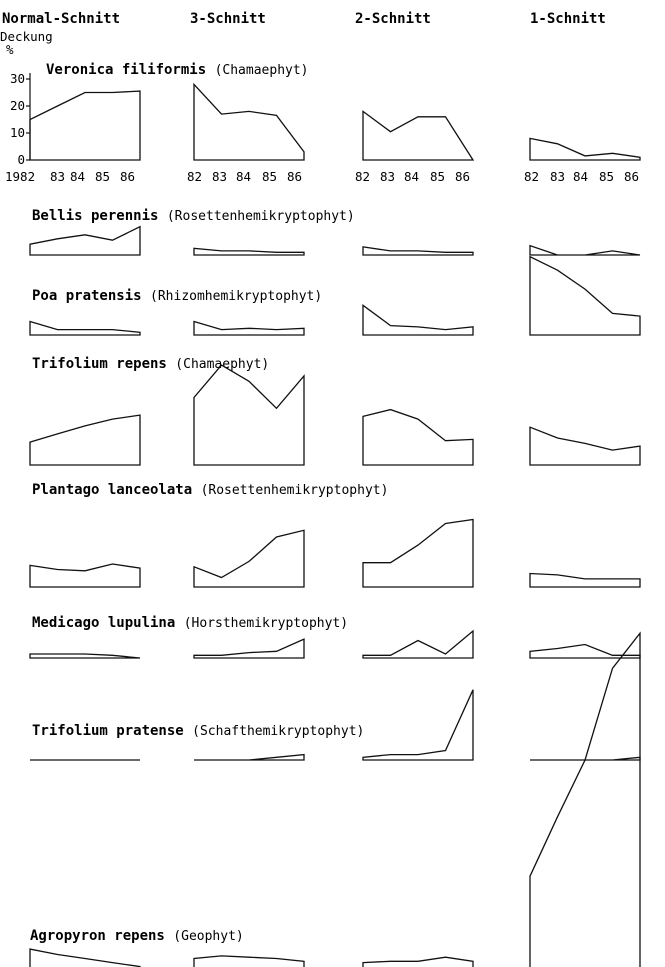 The image size is (665, 967). Describe the element at coordinates (278, 731) in the screenshot. I see `species-life-form: (Schafthemikryptophyt)` at that location.